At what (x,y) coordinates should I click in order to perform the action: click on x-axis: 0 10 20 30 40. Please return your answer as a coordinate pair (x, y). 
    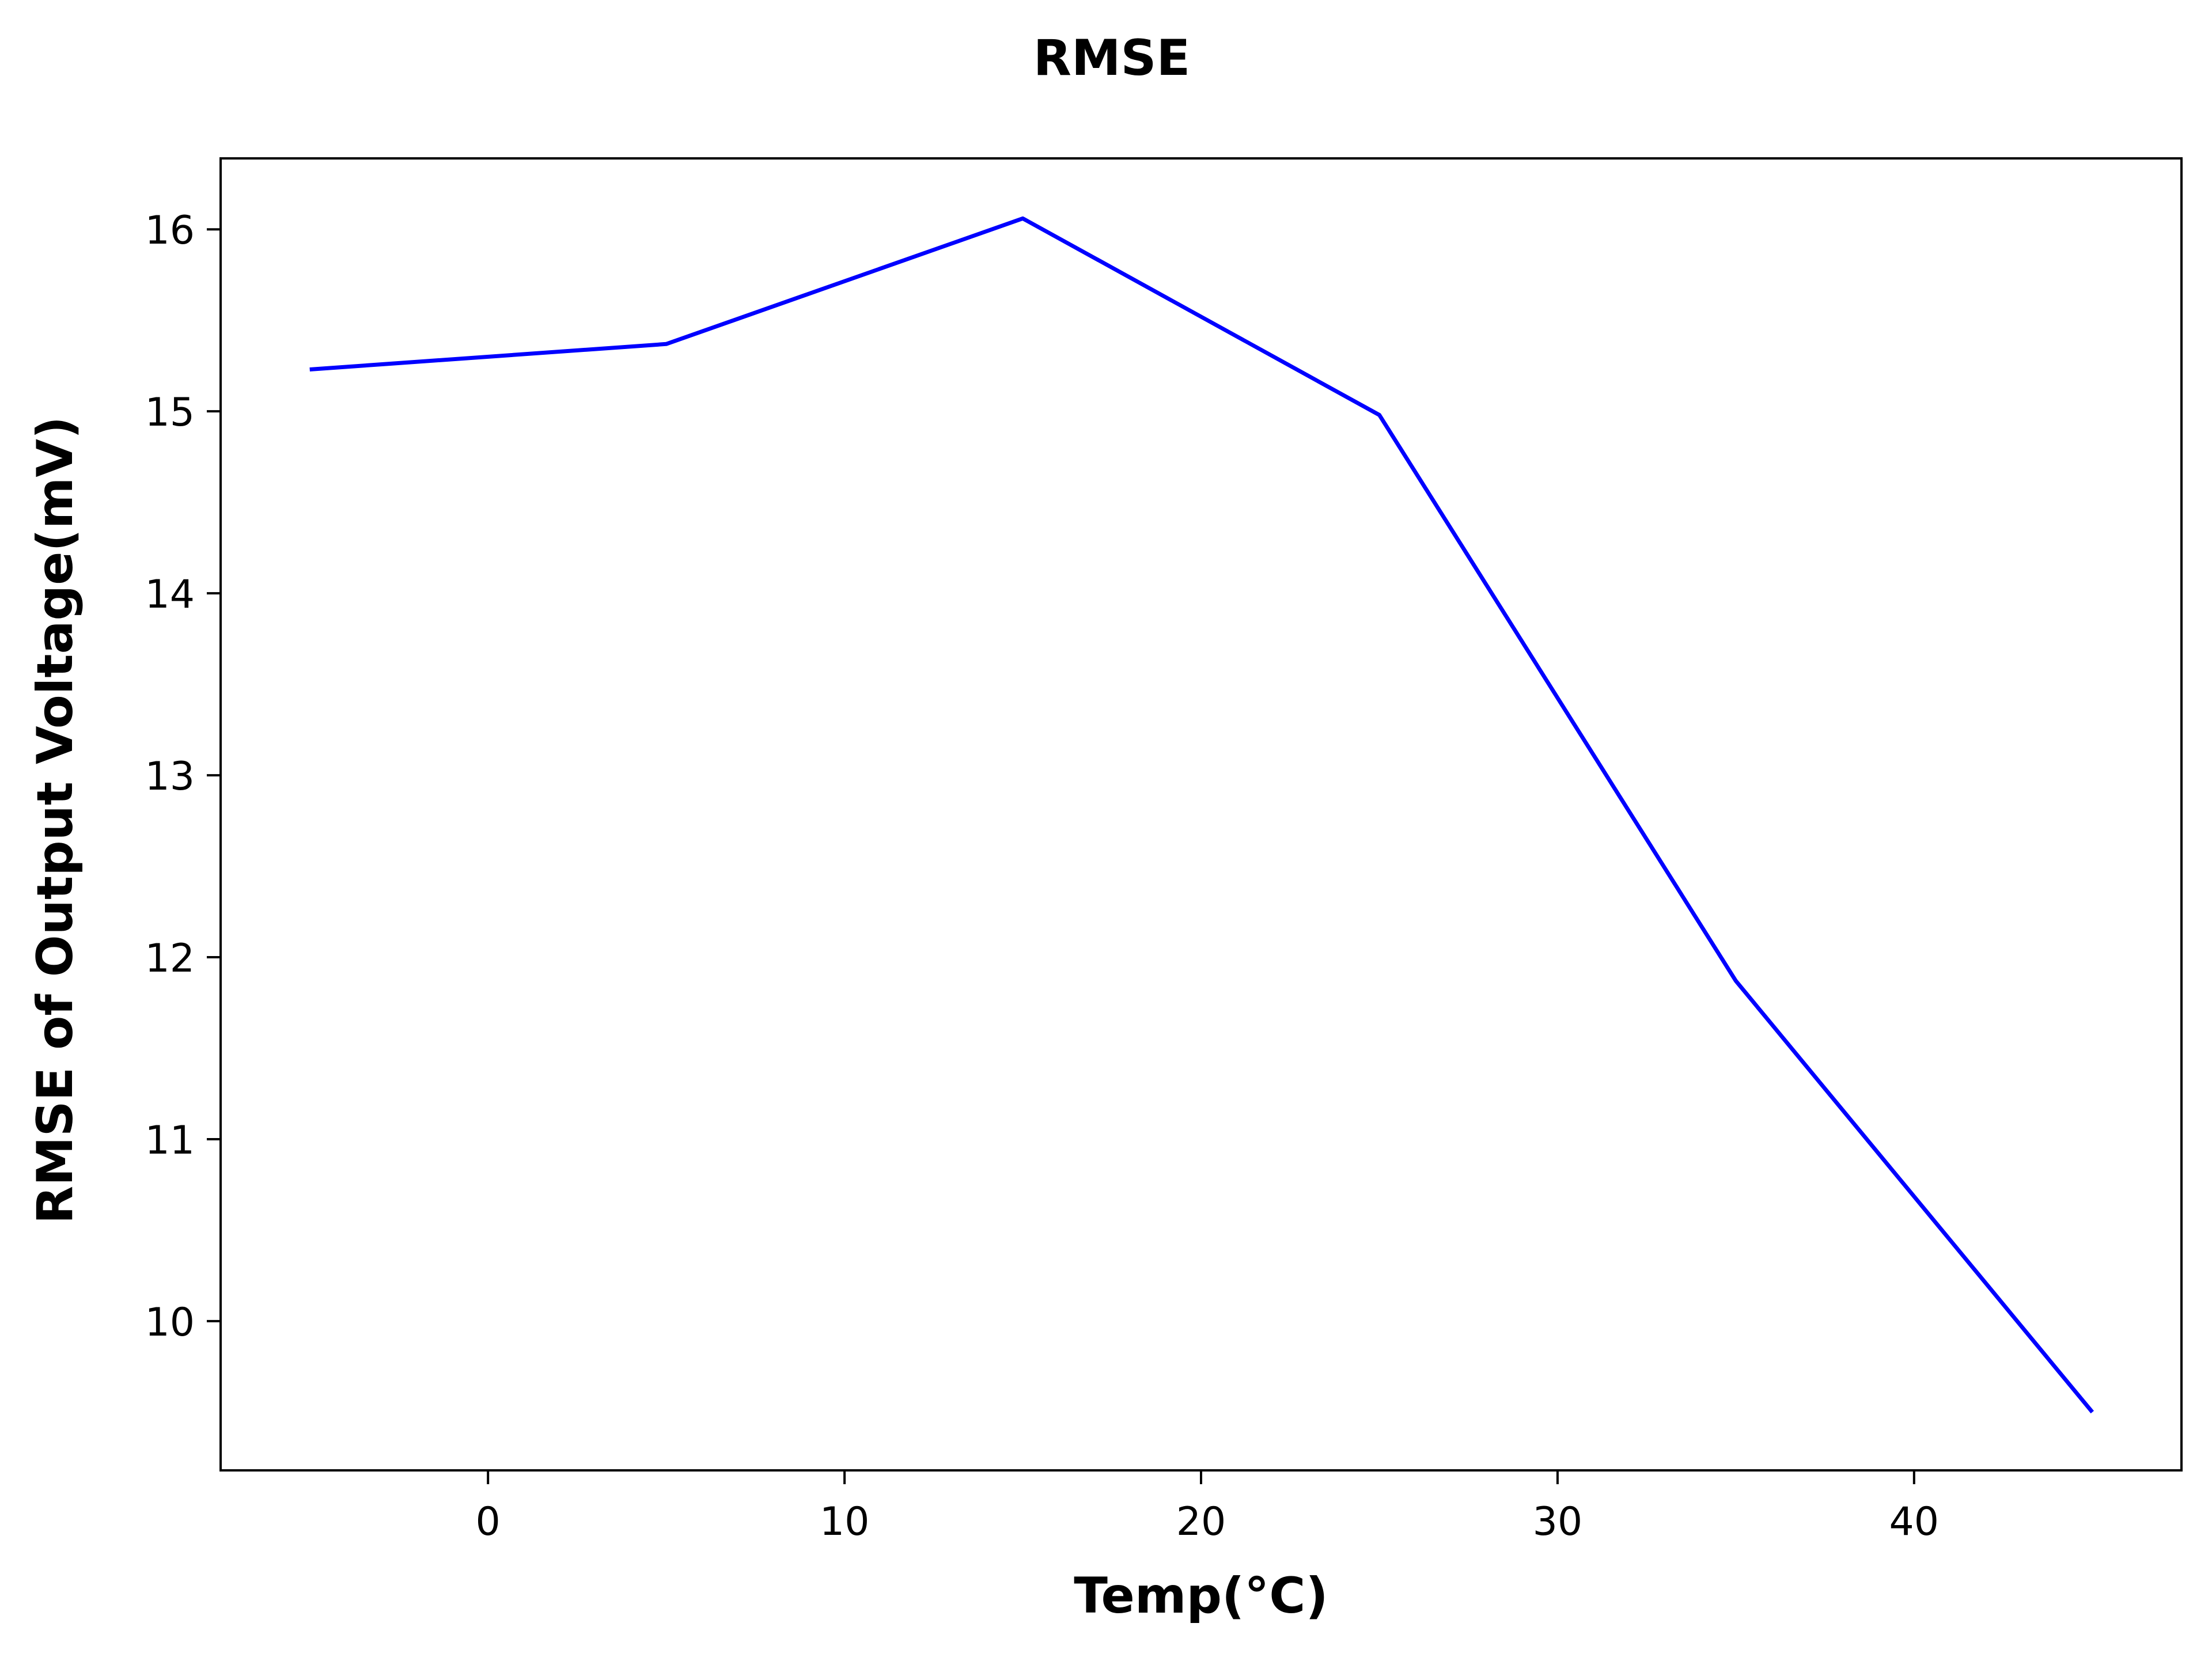
    Looking at the image, I should click on (1208, 1507).